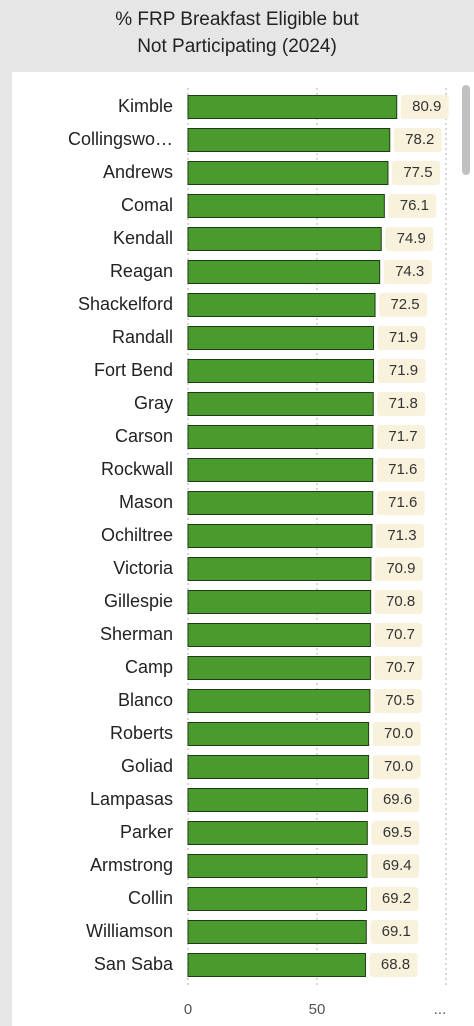 This screenshot has width=474, height=1026. I want to click on y-tick-label: Reagan, so click(141, 271).